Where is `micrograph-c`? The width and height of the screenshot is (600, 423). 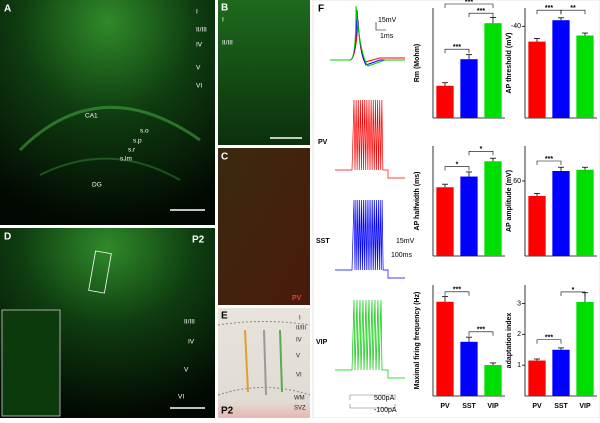
micrograph-c is located at coordinates (264, 226).